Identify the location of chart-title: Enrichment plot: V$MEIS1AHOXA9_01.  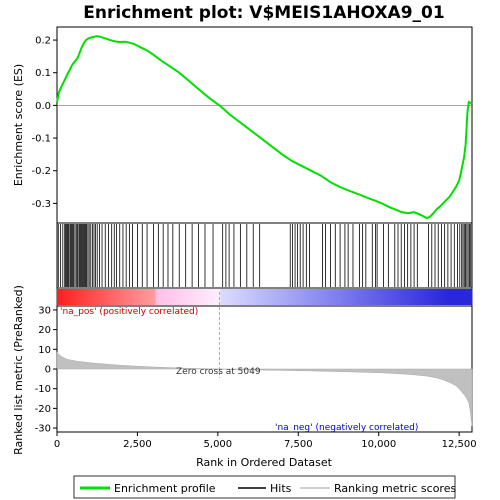
(263, 13).